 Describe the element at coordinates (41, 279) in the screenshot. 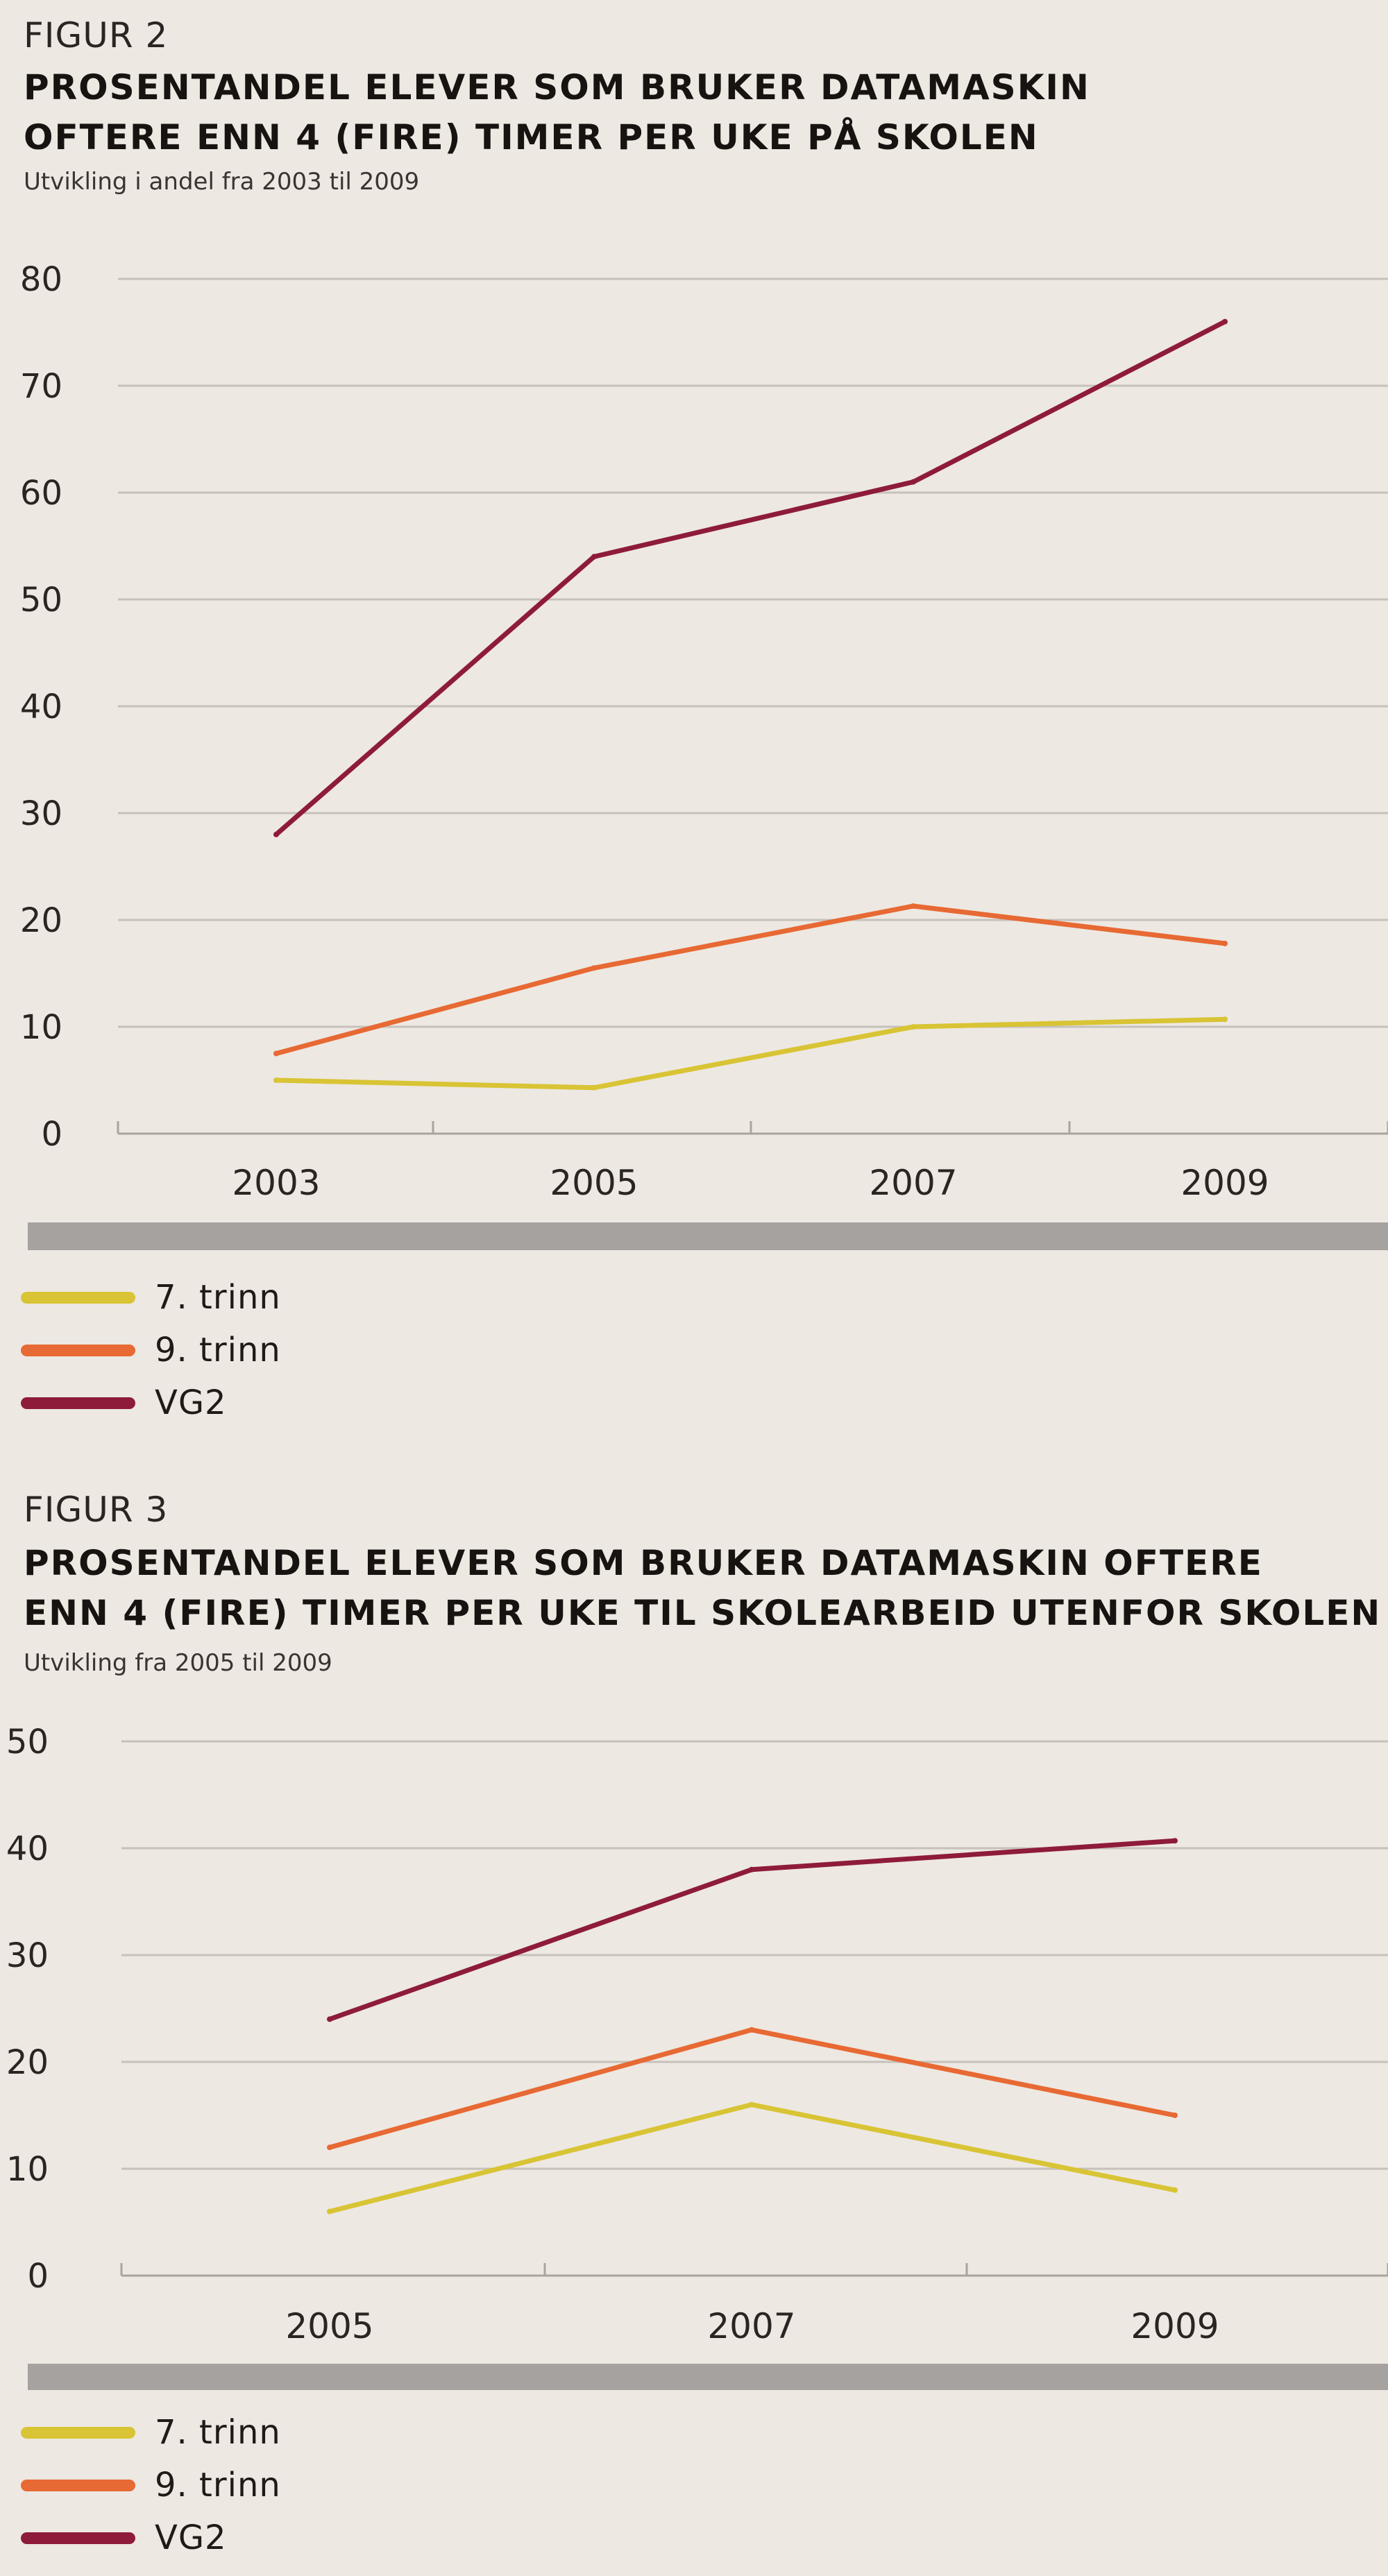

I see `y-tick-label: 80` at that location.